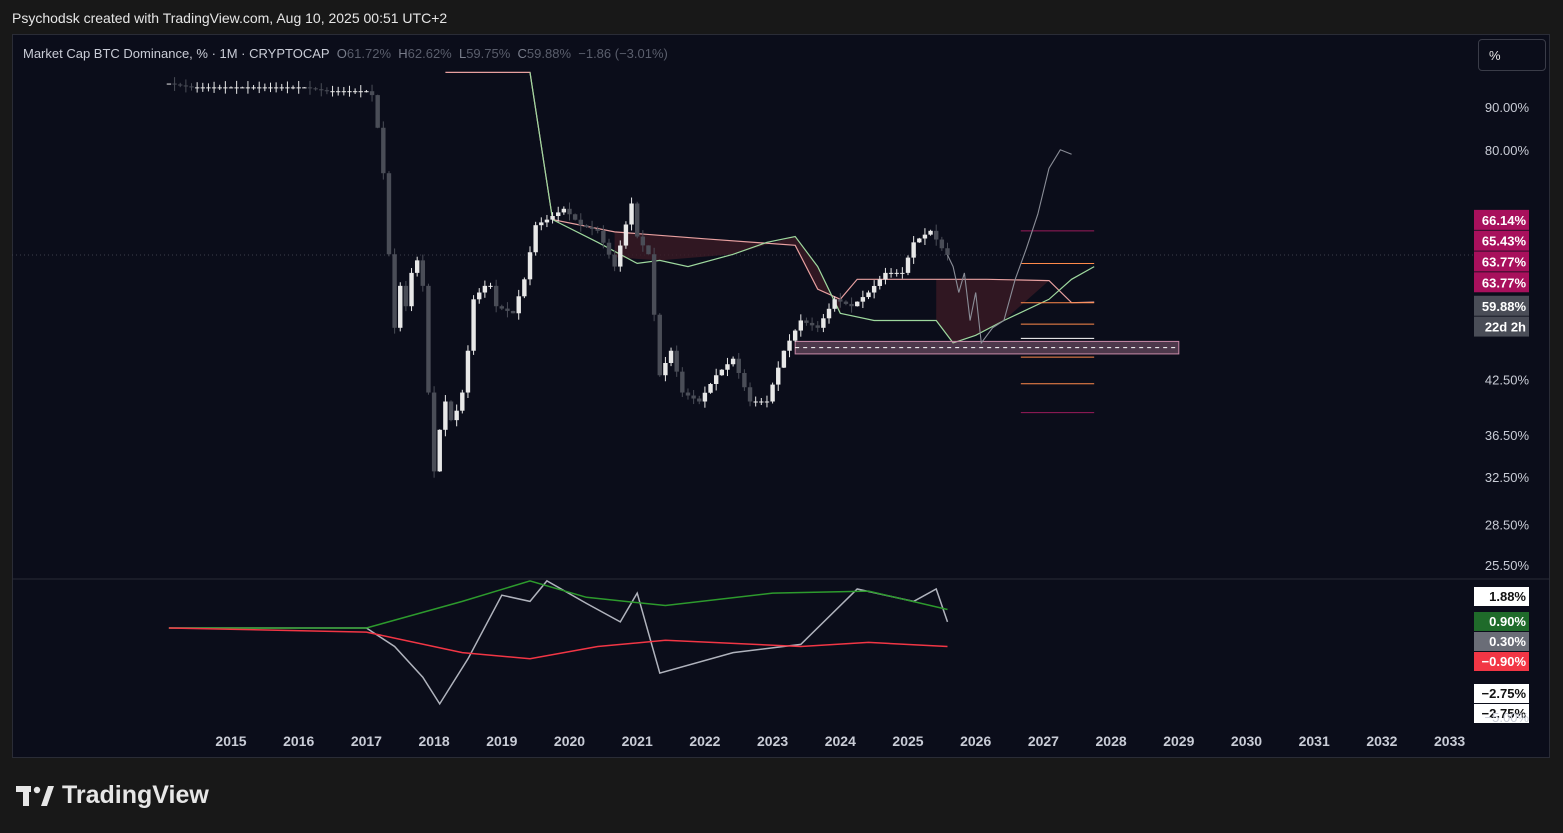 Image resolution: width=1563 pixels, height=833 pixels. What do you see at coordinates (369, 53) in the screenshot?
I see `legend-open-value: 61.72%` at bounding box center [369, 53].